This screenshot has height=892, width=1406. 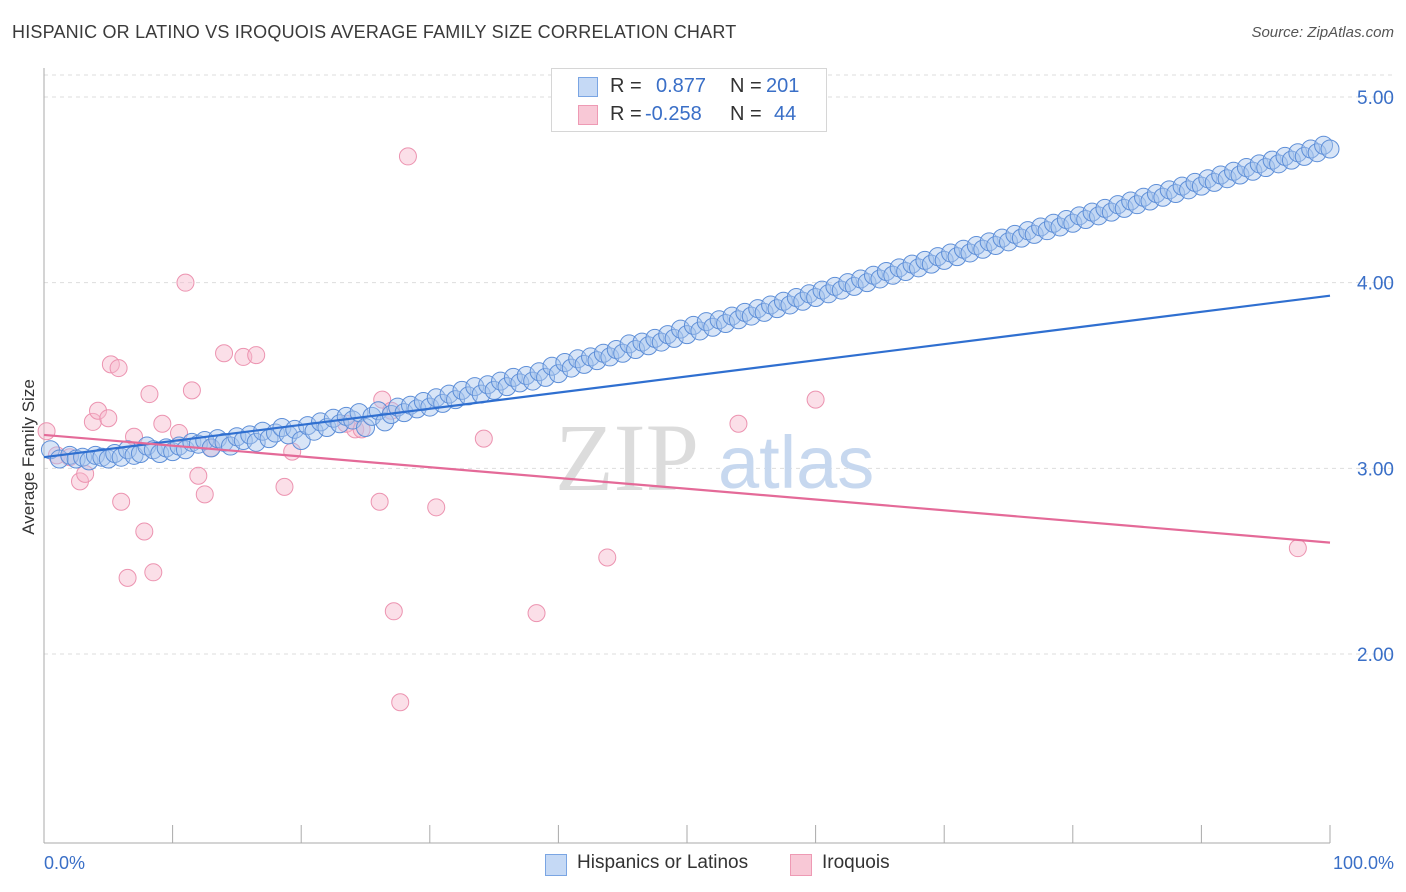 What do you see at coordinates (1363, 863) in the screenshot?
I see `x-tick-label: 100.0%` at bounding box center [1363, 863].